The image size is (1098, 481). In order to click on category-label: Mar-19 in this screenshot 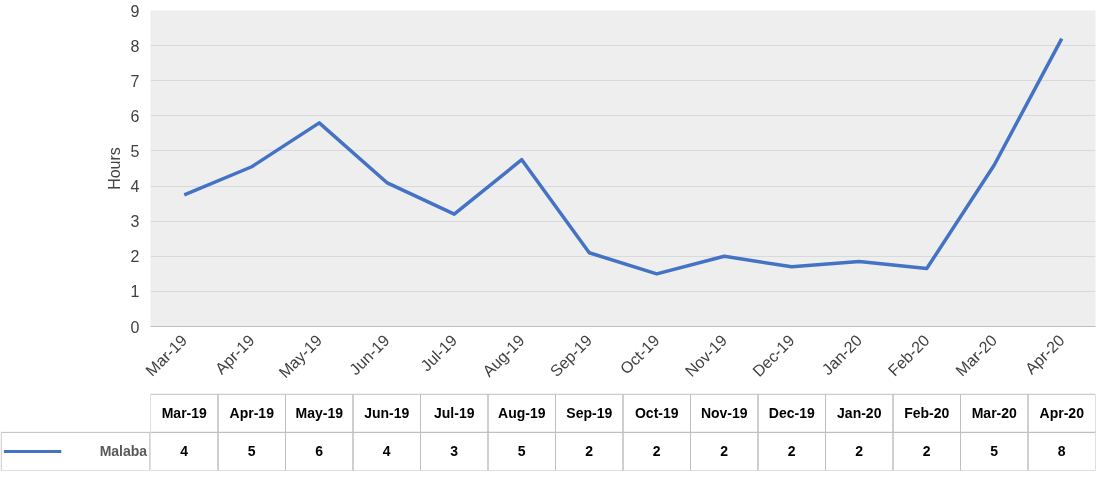, I will do `click(184, 413)`.